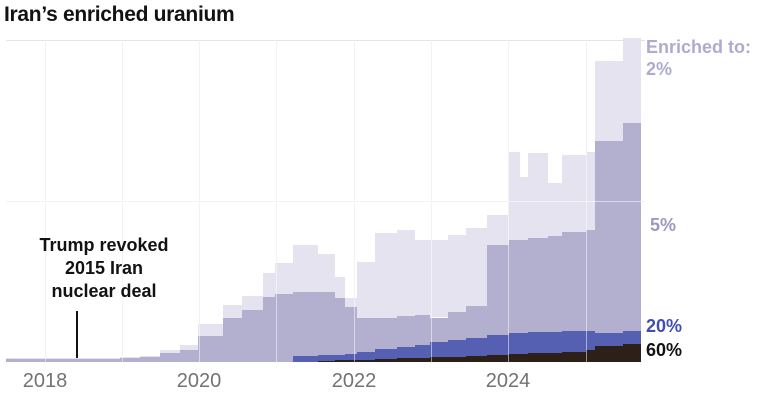 The width and height of the screenshot is (768, 402). I want to click on legend-label-5pct: 5%, so click(663, 225).